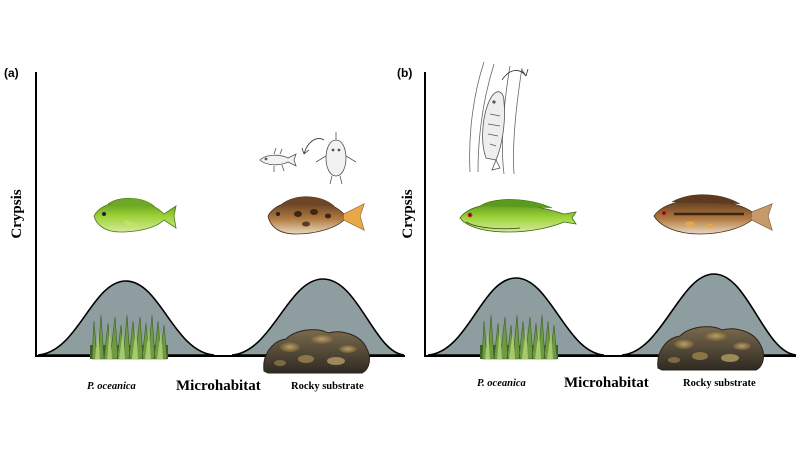 Image resolution: width=800 pixels, height=455 pixels. Describe the element at coordinates (318, 317) in the screenshot. I see `distribution-curve-rock` at that location.